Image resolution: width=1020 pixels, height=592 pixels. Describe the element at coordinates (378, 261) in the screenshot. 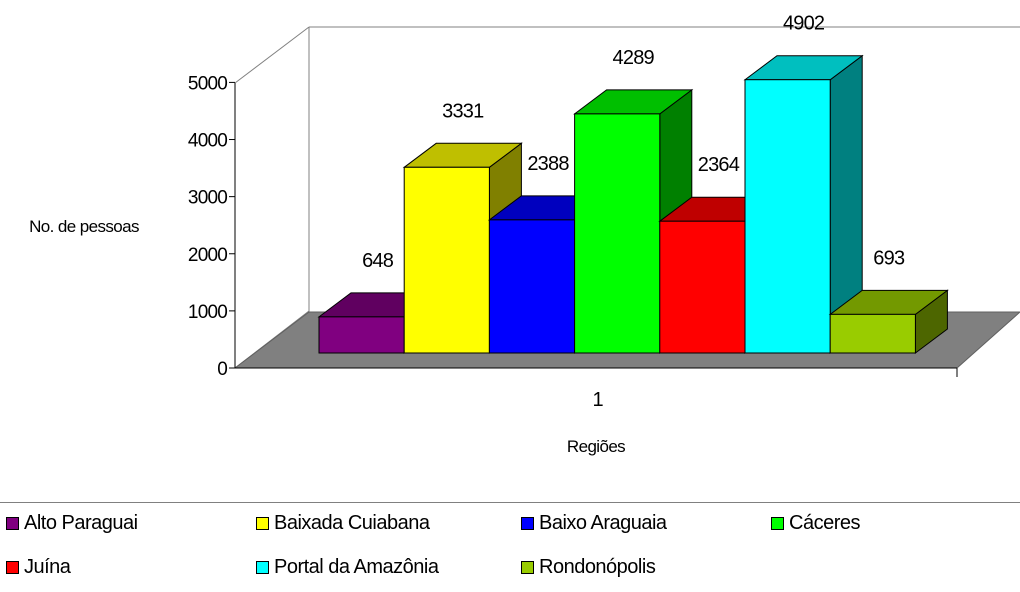

I see `data-label: 648` at that location.